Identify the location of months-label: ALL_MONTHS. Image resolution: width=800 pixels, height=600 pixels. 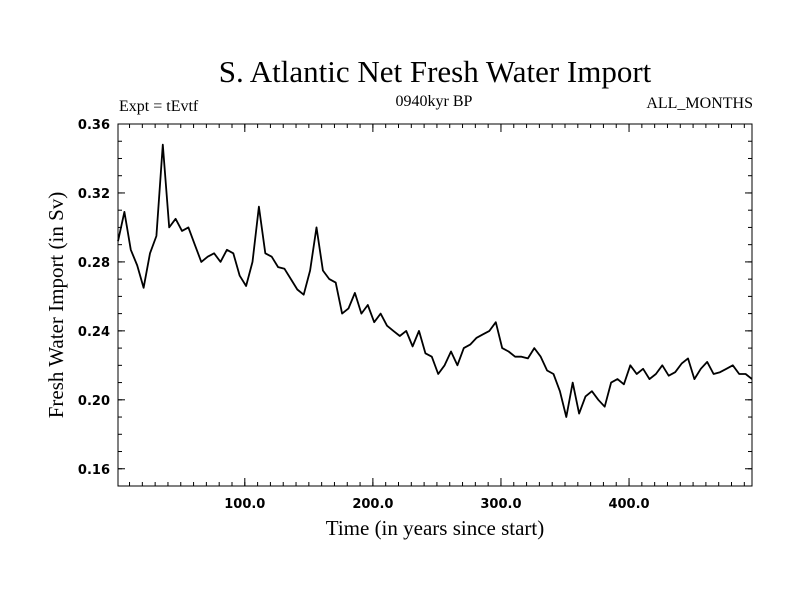
(699, 103).